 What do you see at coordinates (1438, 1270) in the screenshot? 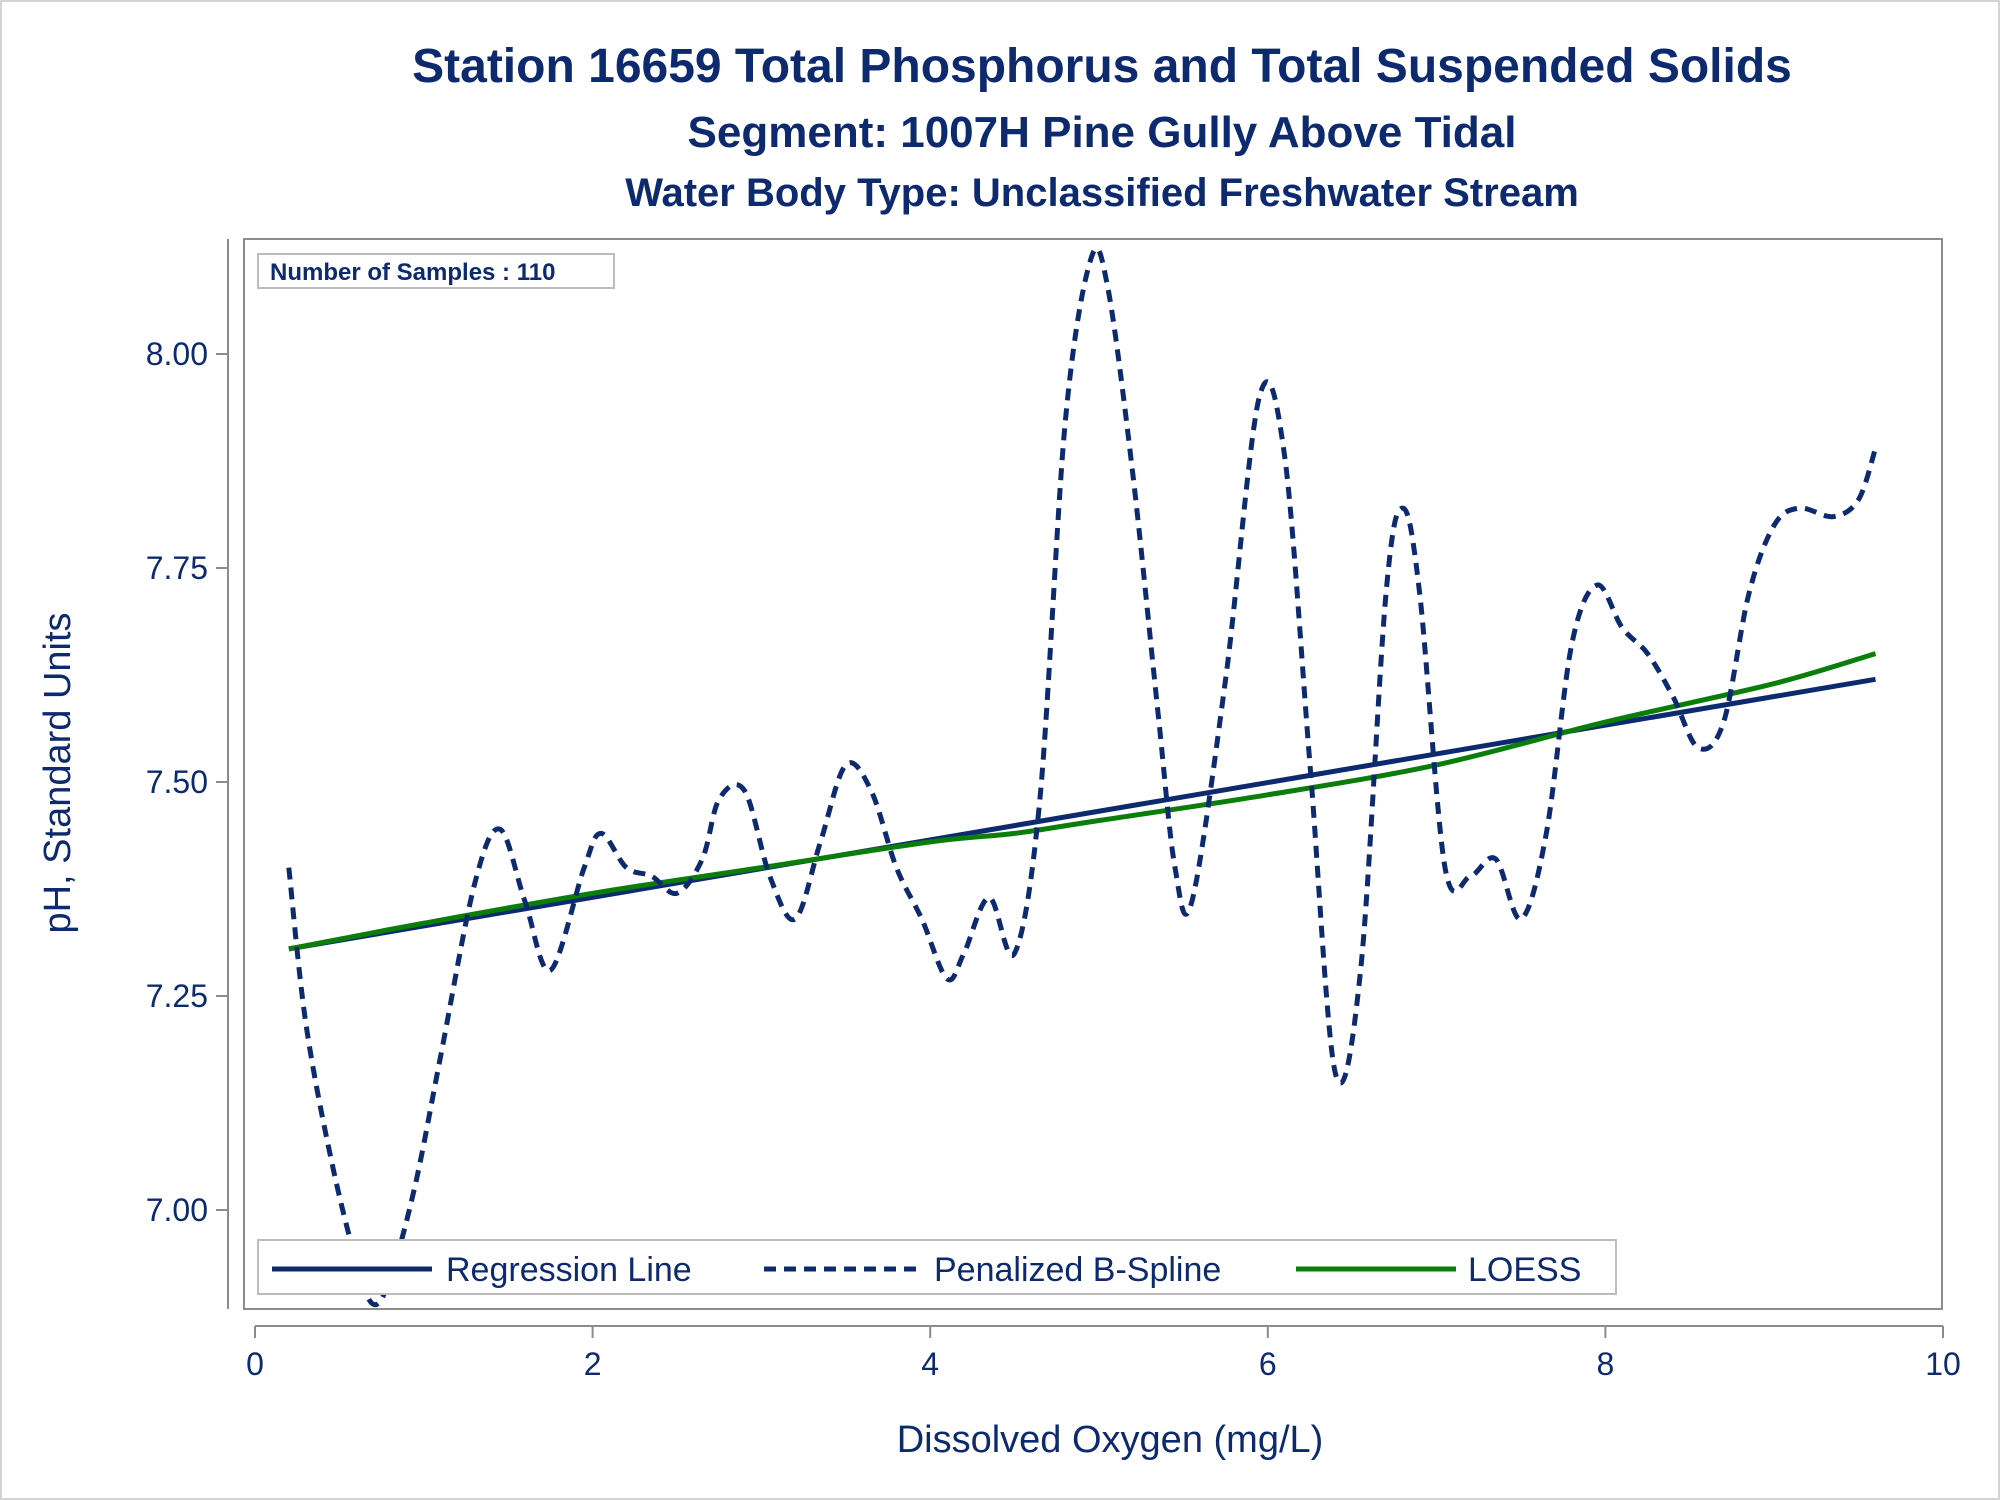
I see `legend-loess: LOESS` at bounding box center [1438, 1270].